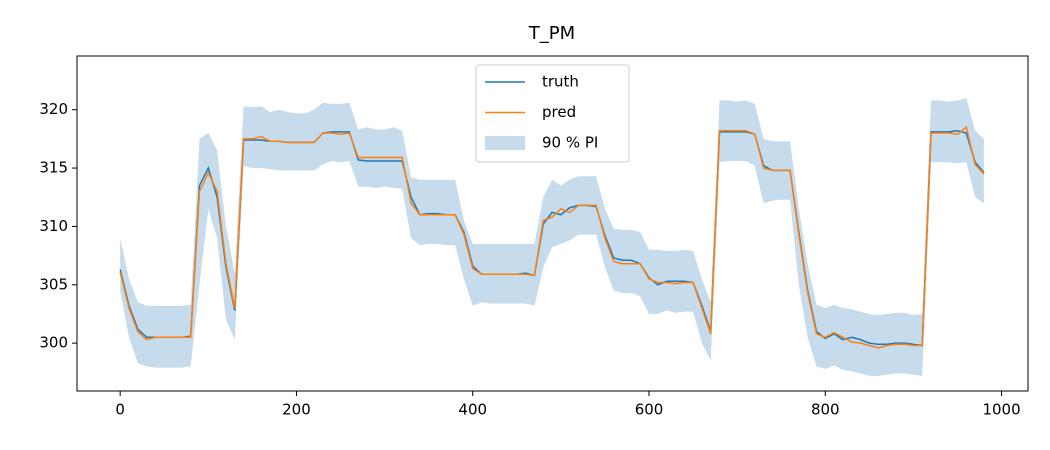 The width and height of the screenshot is (1050, 450). What do you see at coordinates (53, 109) in the screenshot?
I see `y-tick-label: 320` at bounding box center [53, 109].